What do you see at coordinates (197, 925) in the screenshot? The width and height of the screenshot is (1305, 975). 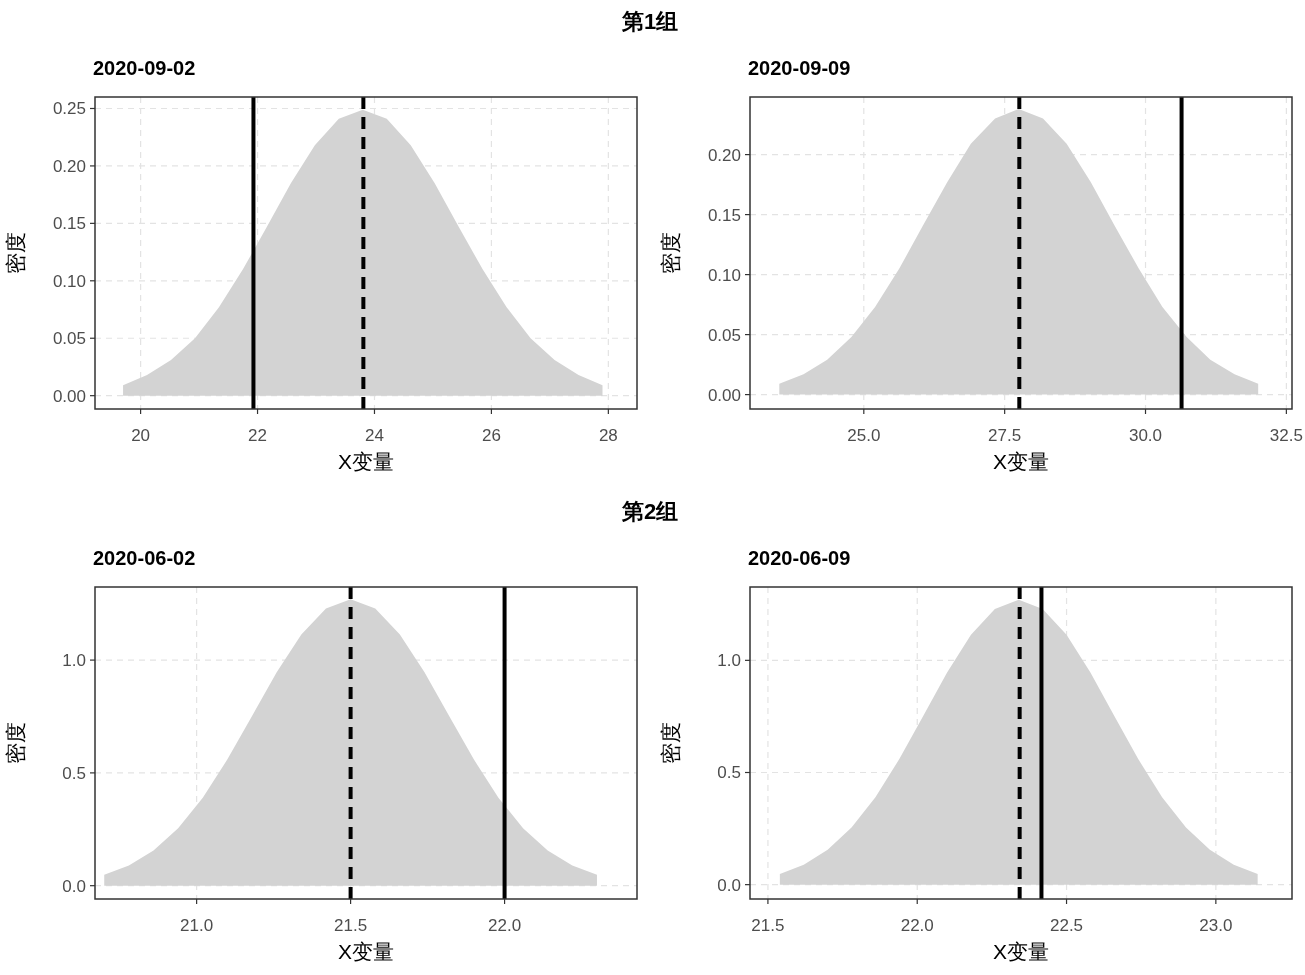 I see `x-tick-label: 21.0` at bounding box center [197, 925].